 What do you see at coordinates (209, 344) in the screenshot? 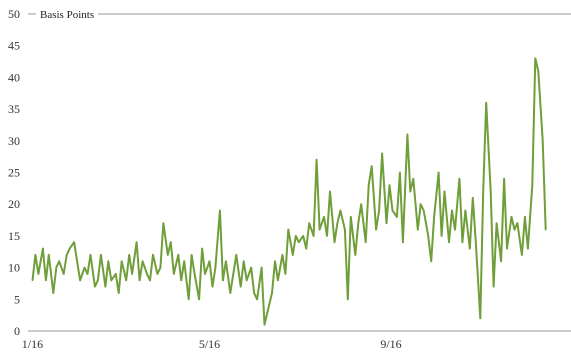
I see `x-tick-label: 5/16` at bounding box center [209, 344].